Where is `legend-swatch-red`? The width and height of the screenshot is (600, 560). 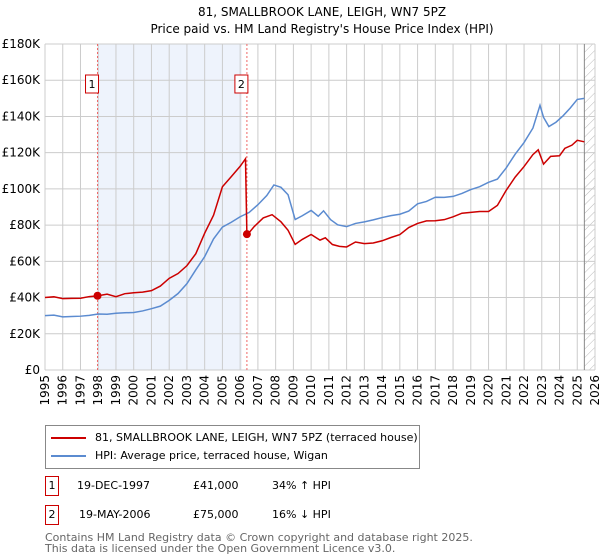 legend-swatch-red is located at coordinates (68, 437).